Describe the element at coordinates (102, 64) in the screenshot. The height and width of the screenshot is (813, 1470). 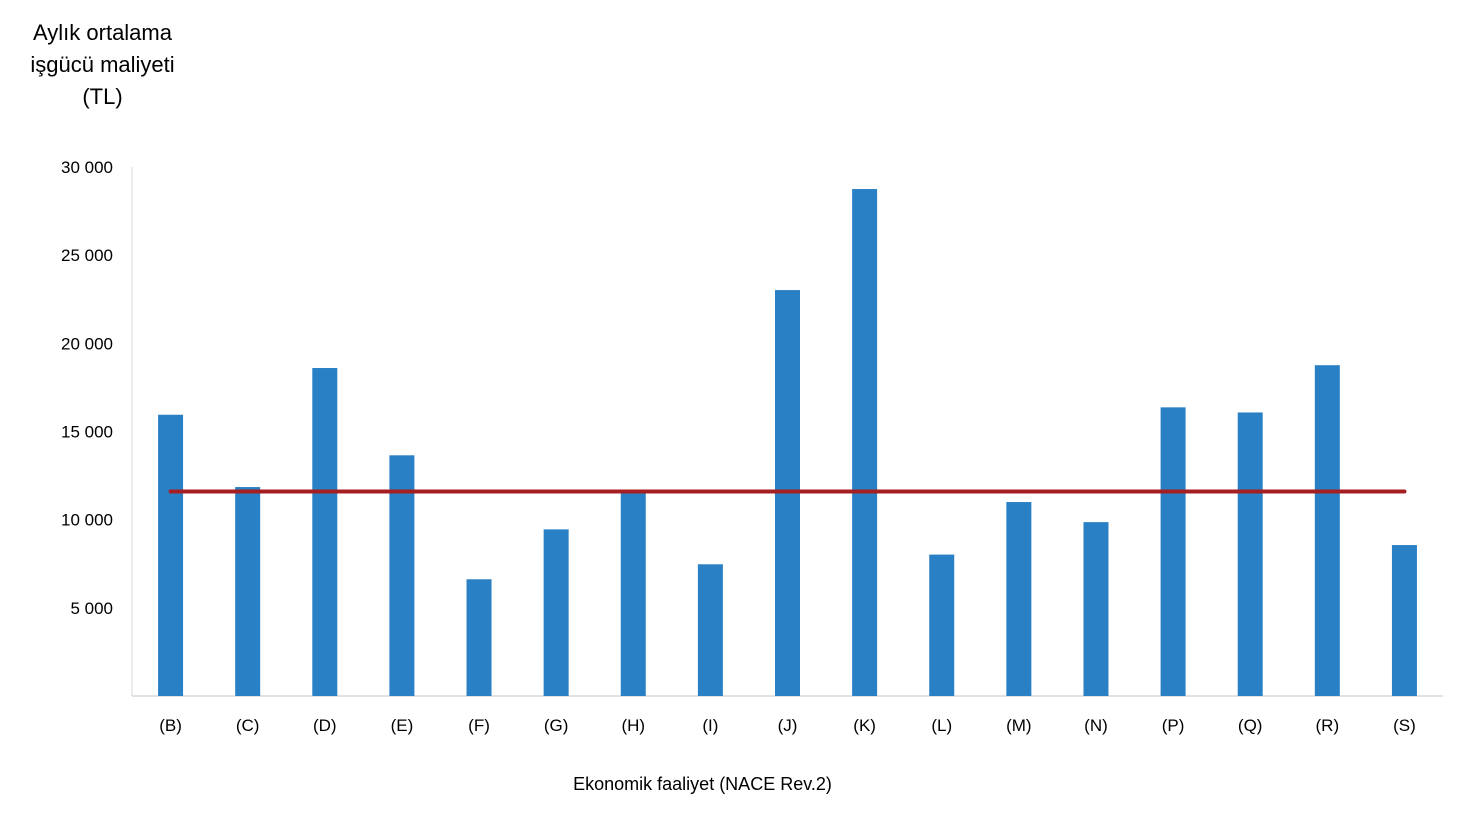
I see `y-axis-label-line-2: işgücü maliyeti` at that location.